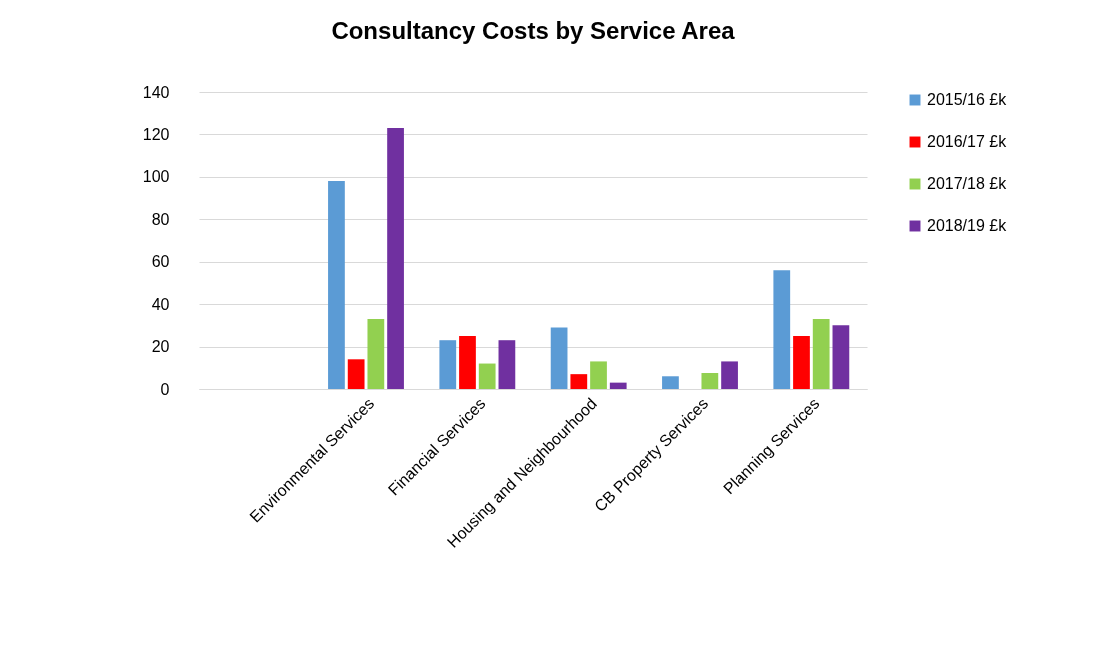 Image resolution: width=1095 pixels, height=648 pixels. I want to click on legend-label: 2017/18 £k, so click(967, 183).